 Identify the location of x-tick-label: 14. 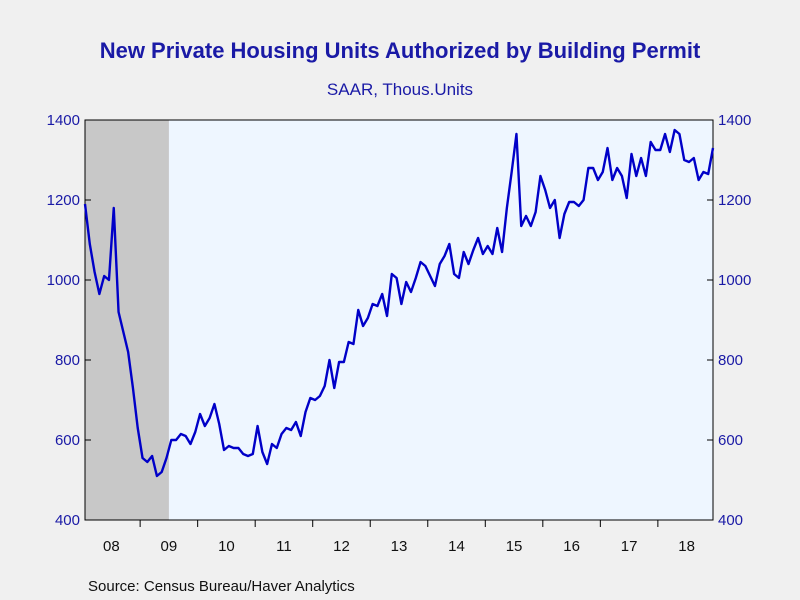
(456, 546).